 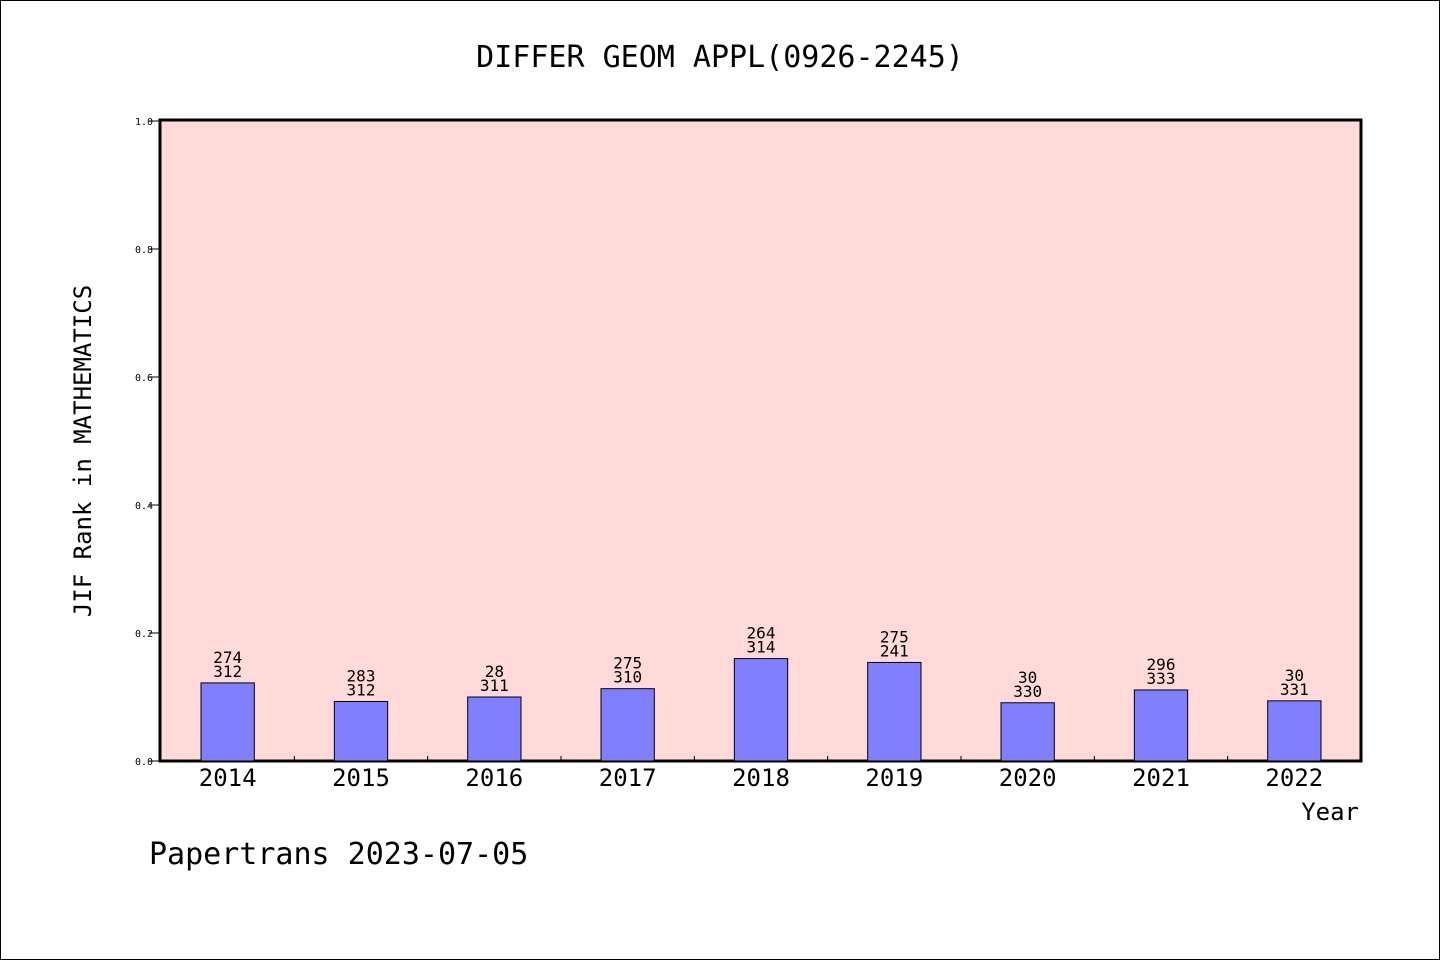 I want to click on y-tick-label: 0.8, so click(x=144, y=250).